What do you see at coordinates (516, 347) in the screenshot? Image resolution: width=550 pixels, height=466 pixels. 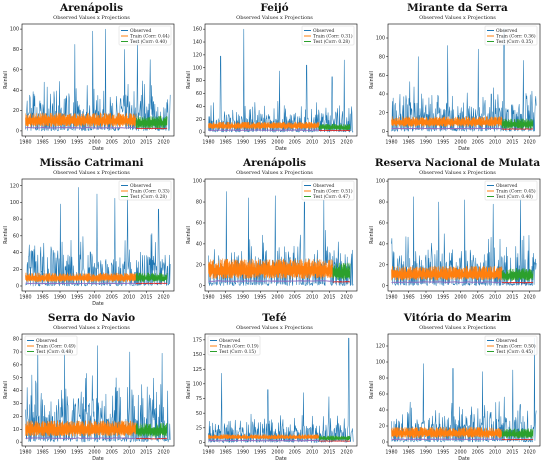 I see `legend-label: Train (Corr: 0.50)` at bounding box center [516, 347].